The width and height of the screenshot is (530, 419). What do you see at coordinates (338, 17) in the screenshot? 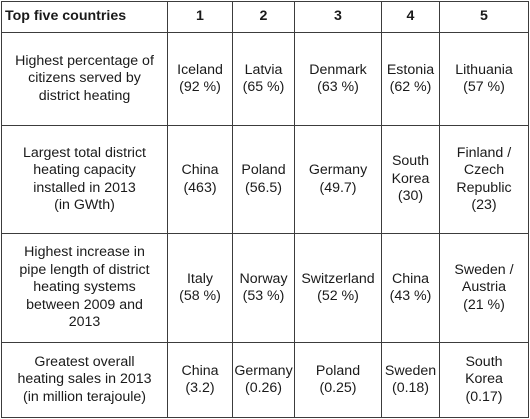
I see `header-rank-3: 3` at bounding box center [338, 17].